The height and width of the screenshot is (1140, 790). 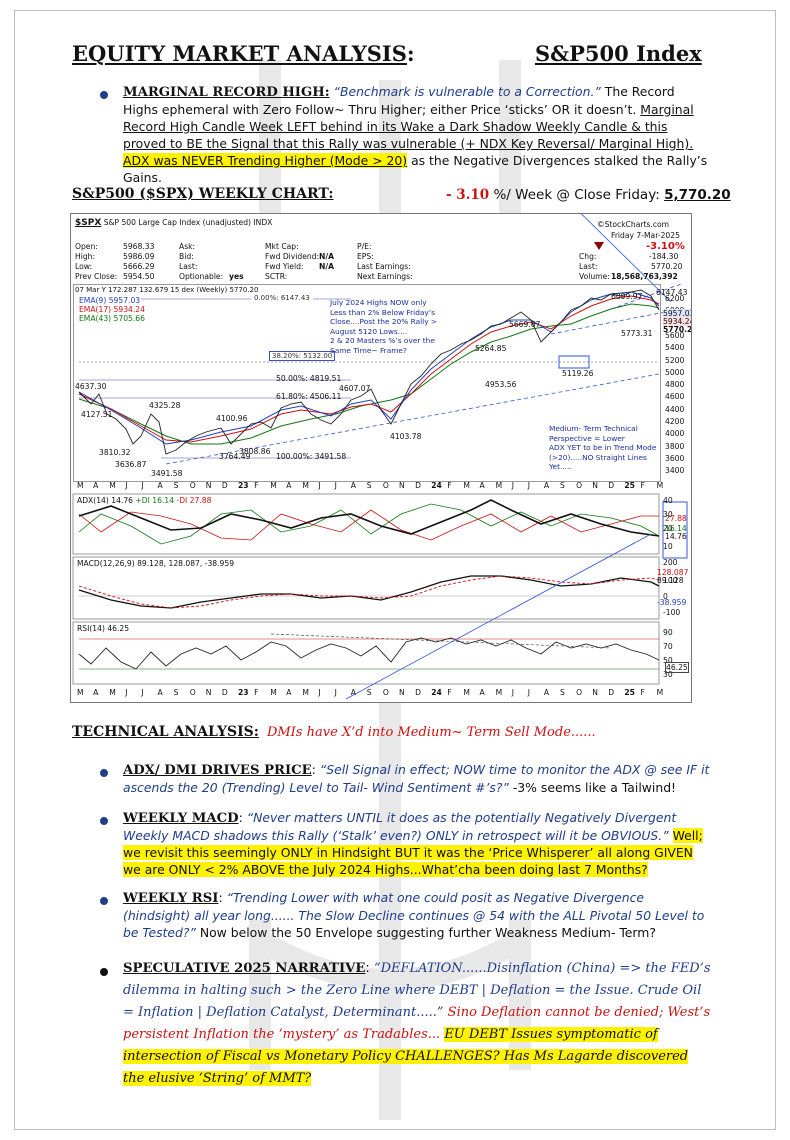 What do you see at coordinates (97, 414) in the screenshot?
I see `label-4127: 4127.51` at bounding box center [97, 414].